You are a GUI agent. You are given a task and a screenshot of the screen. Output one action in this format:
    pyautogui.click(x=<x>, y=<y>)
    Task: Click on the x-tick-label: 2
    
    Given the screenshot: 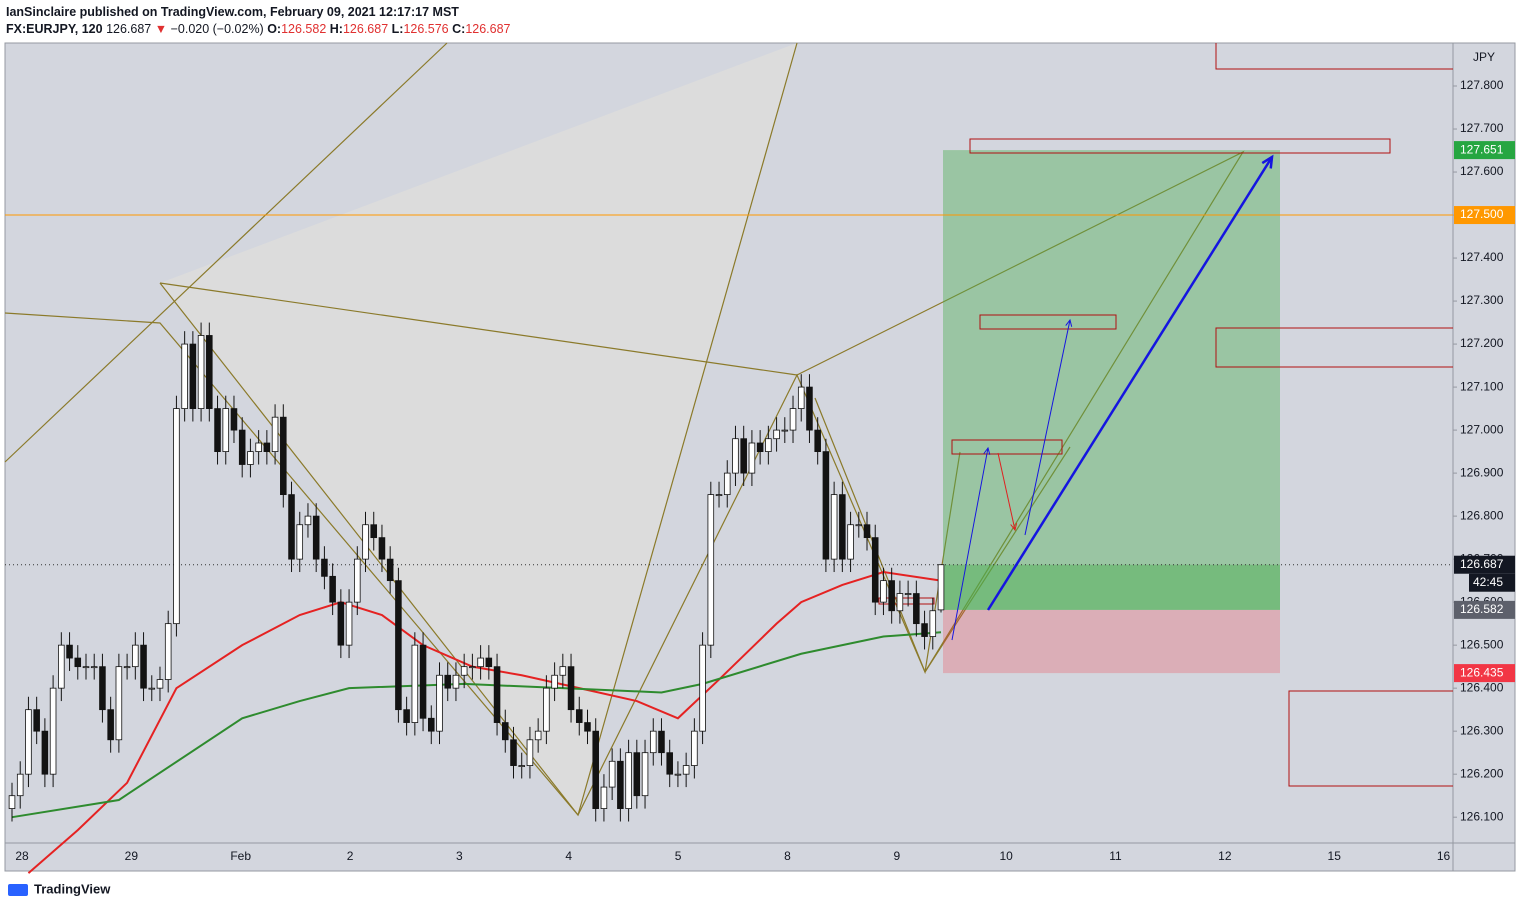 What is the action you would take?
    pyautogui.click(x=350, y=856)
    